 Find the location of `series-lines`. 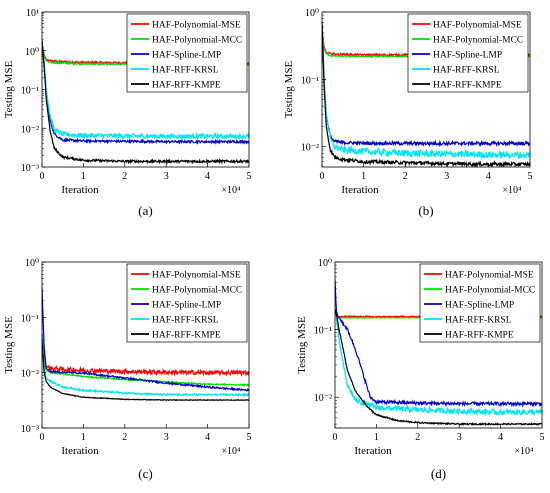

series-lines is located at coordinates (145, 344).